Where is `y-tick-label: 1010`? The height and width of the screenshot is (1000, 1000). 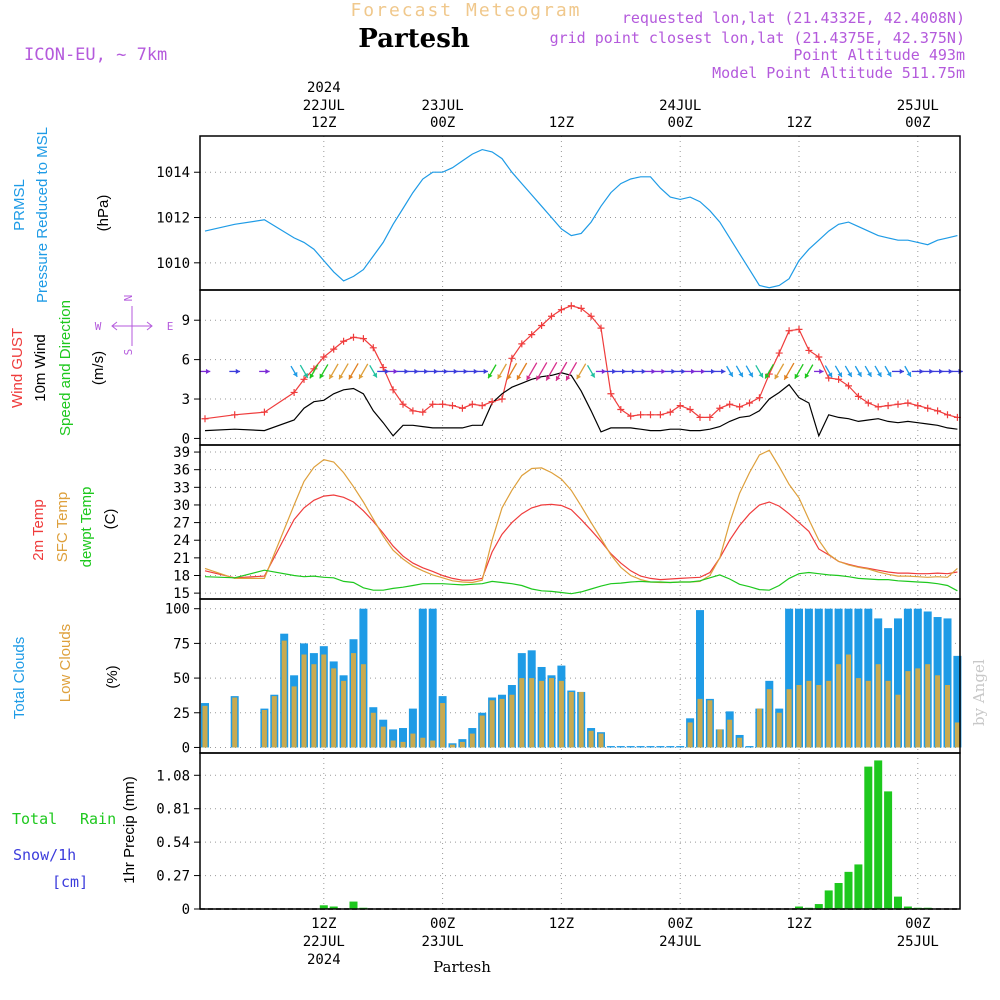 y-tick-label: 1010 is located at coordinates (173, 264).